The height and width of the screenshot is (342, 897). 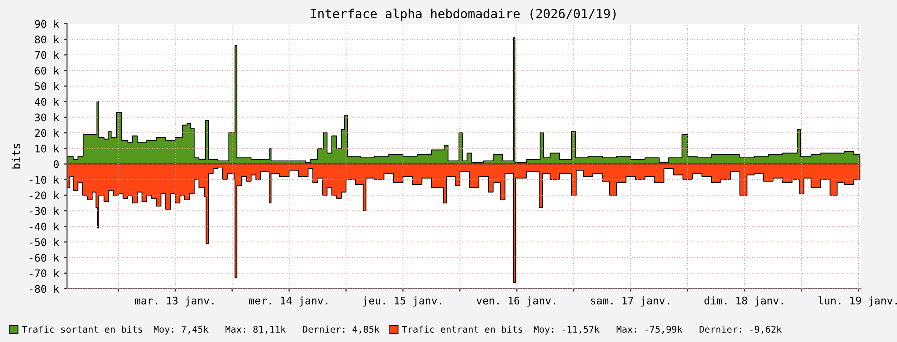 What do you see at coordinates (45, 258) in the screenshot?
I see `y-tick-label: -60 k` at bounding box center [45, 258].